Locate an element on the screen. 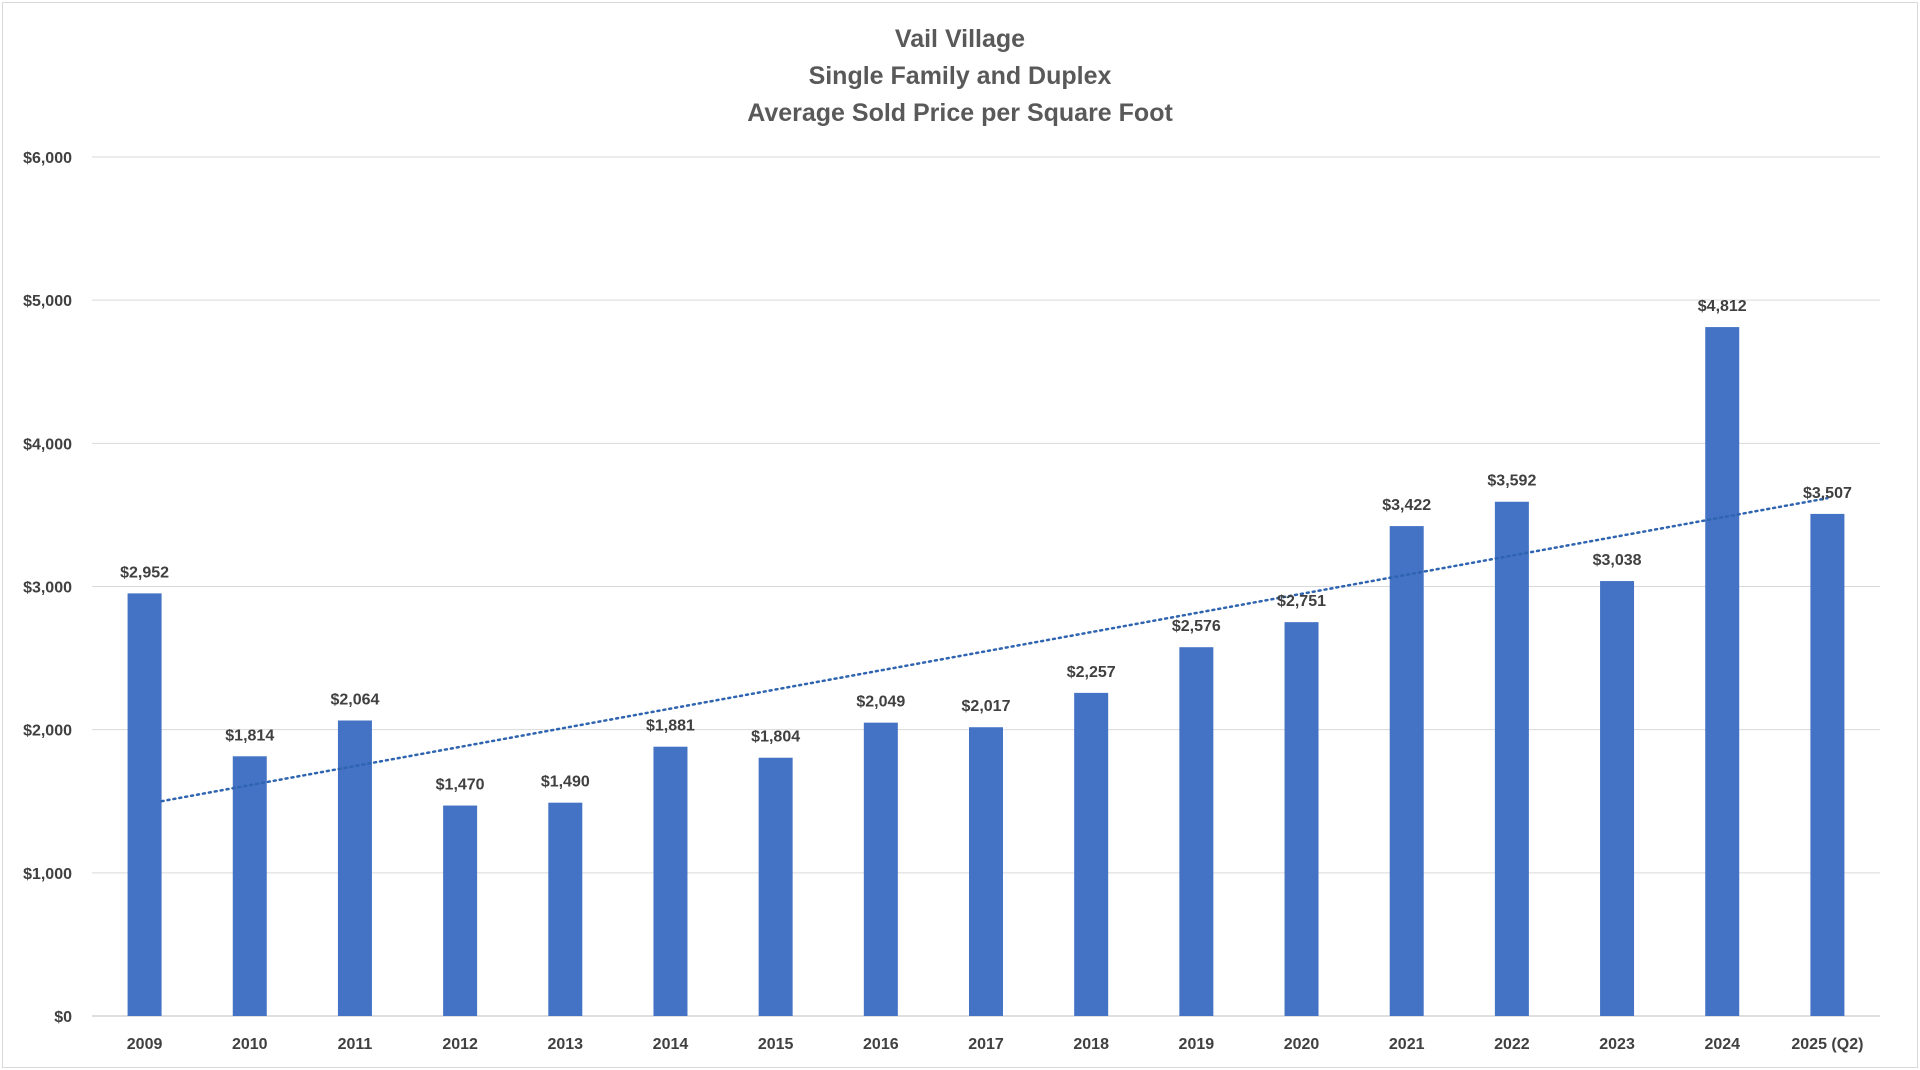 This screenshot has height=1070, width=1920. data-label: $1,490 is located at coordinates (565, 782).